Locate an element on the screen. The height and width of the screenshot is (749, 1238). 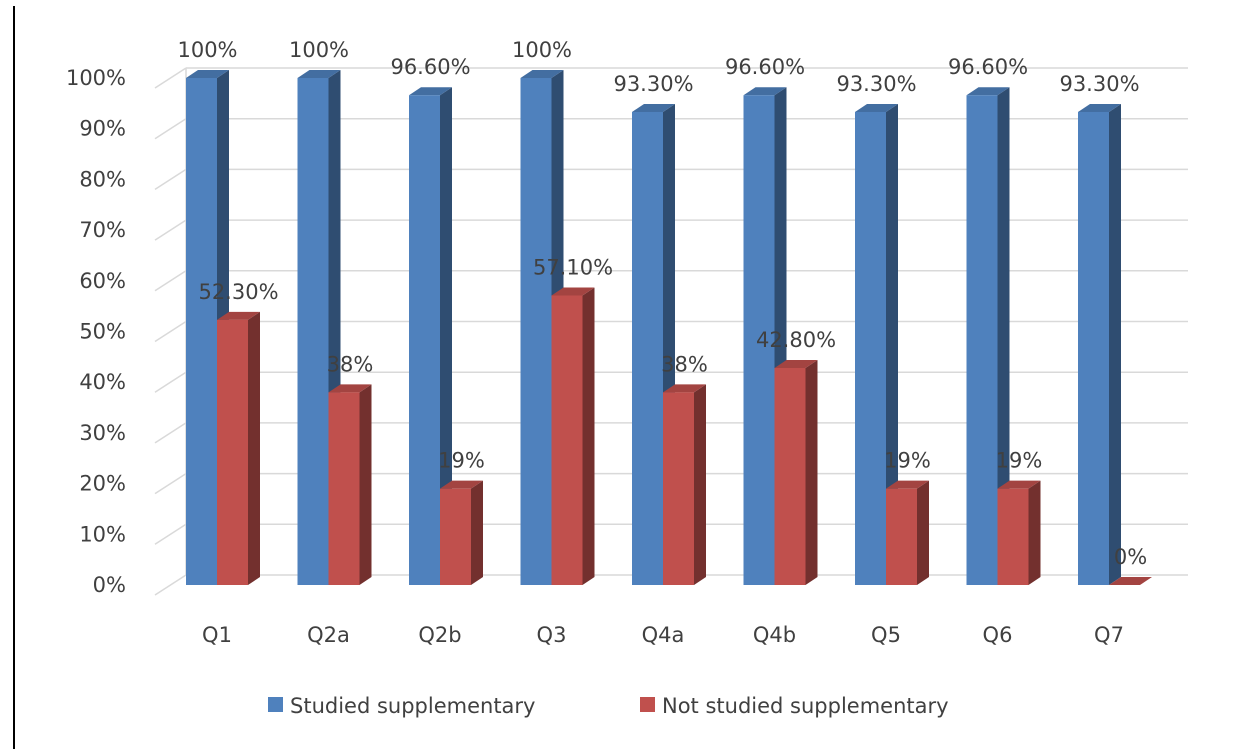
y-tick-label: 20% is located at coordinates (102, 484).